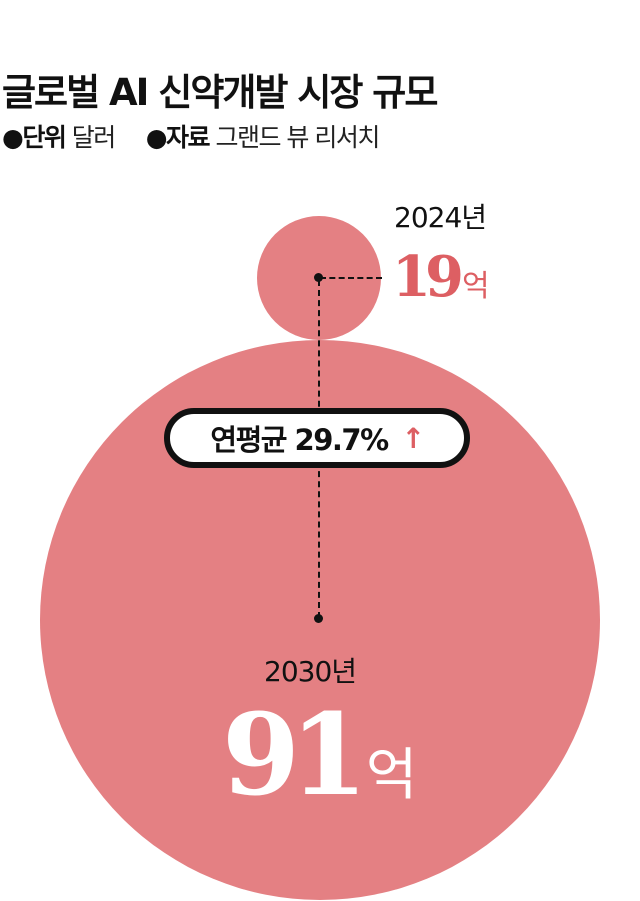 The image size is (640, 901). Describe the element at coordinates (318, 277) in the screenshot. I see `dot-2024` at that location.